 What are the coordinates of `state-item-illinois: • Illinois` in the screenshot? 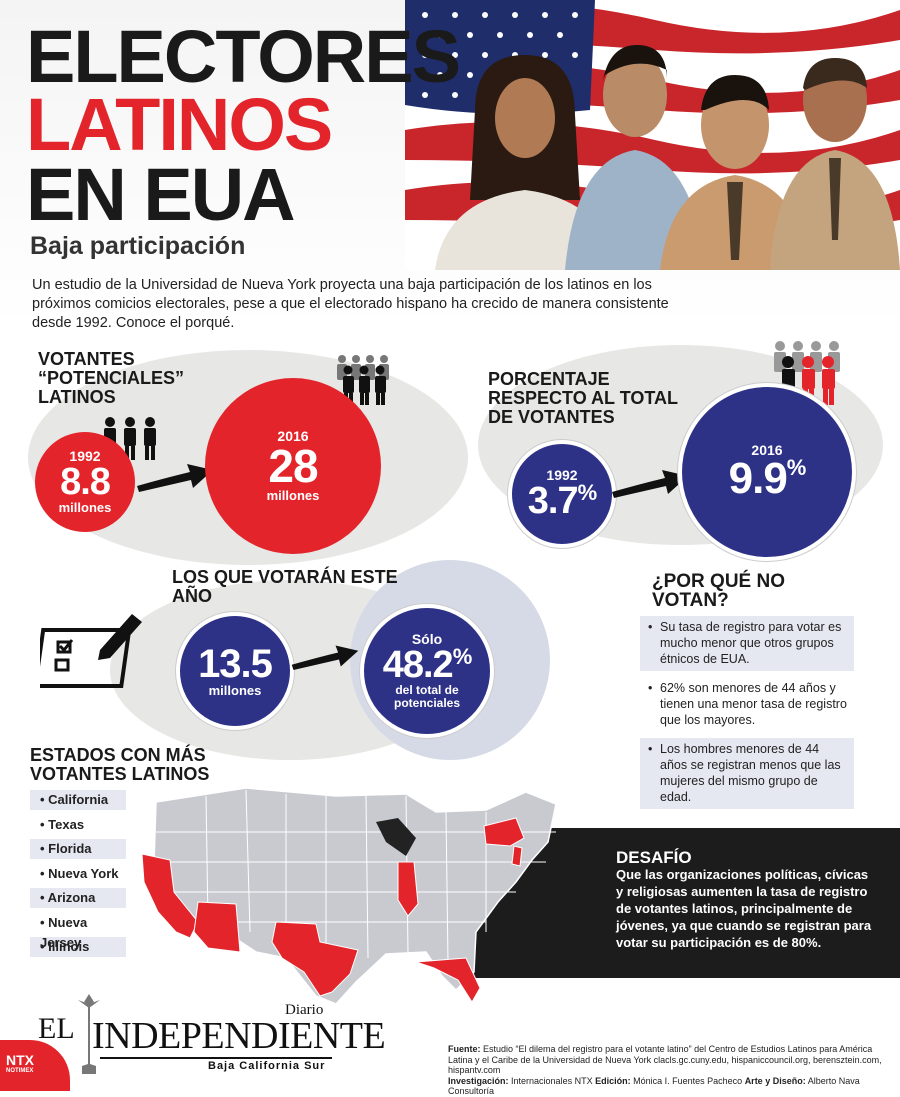 It's located at (78, 947).